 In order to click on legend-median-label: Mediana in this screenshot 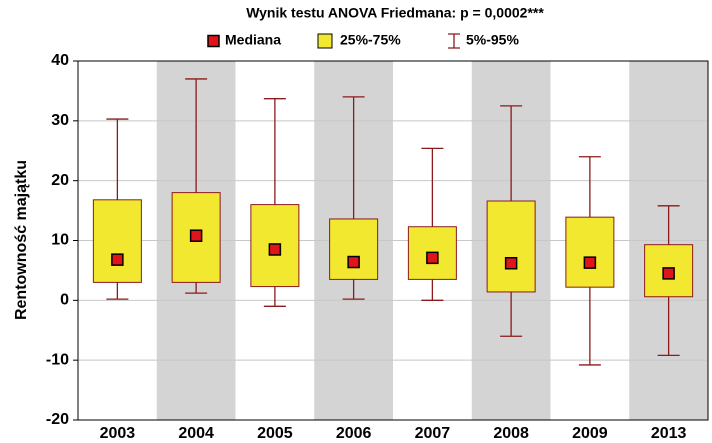, I will do `click(253, 40)`.